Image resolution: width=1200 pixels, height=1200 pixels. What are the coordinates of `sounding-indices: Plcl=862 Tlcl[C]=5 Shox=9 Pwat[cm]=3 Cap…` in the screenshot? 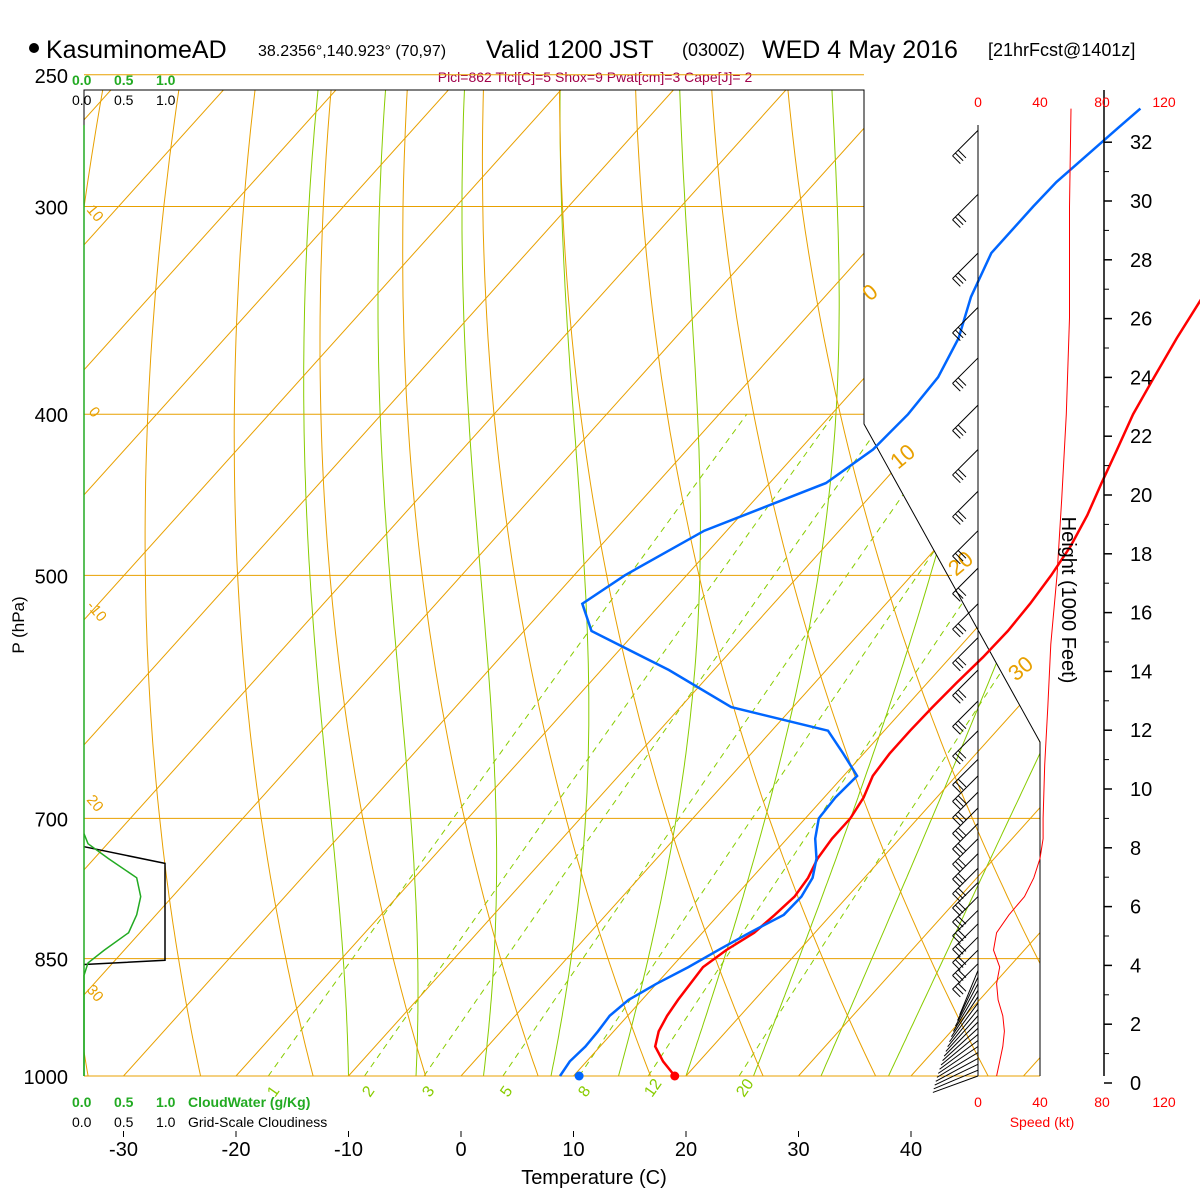 It's located at (595, 77).